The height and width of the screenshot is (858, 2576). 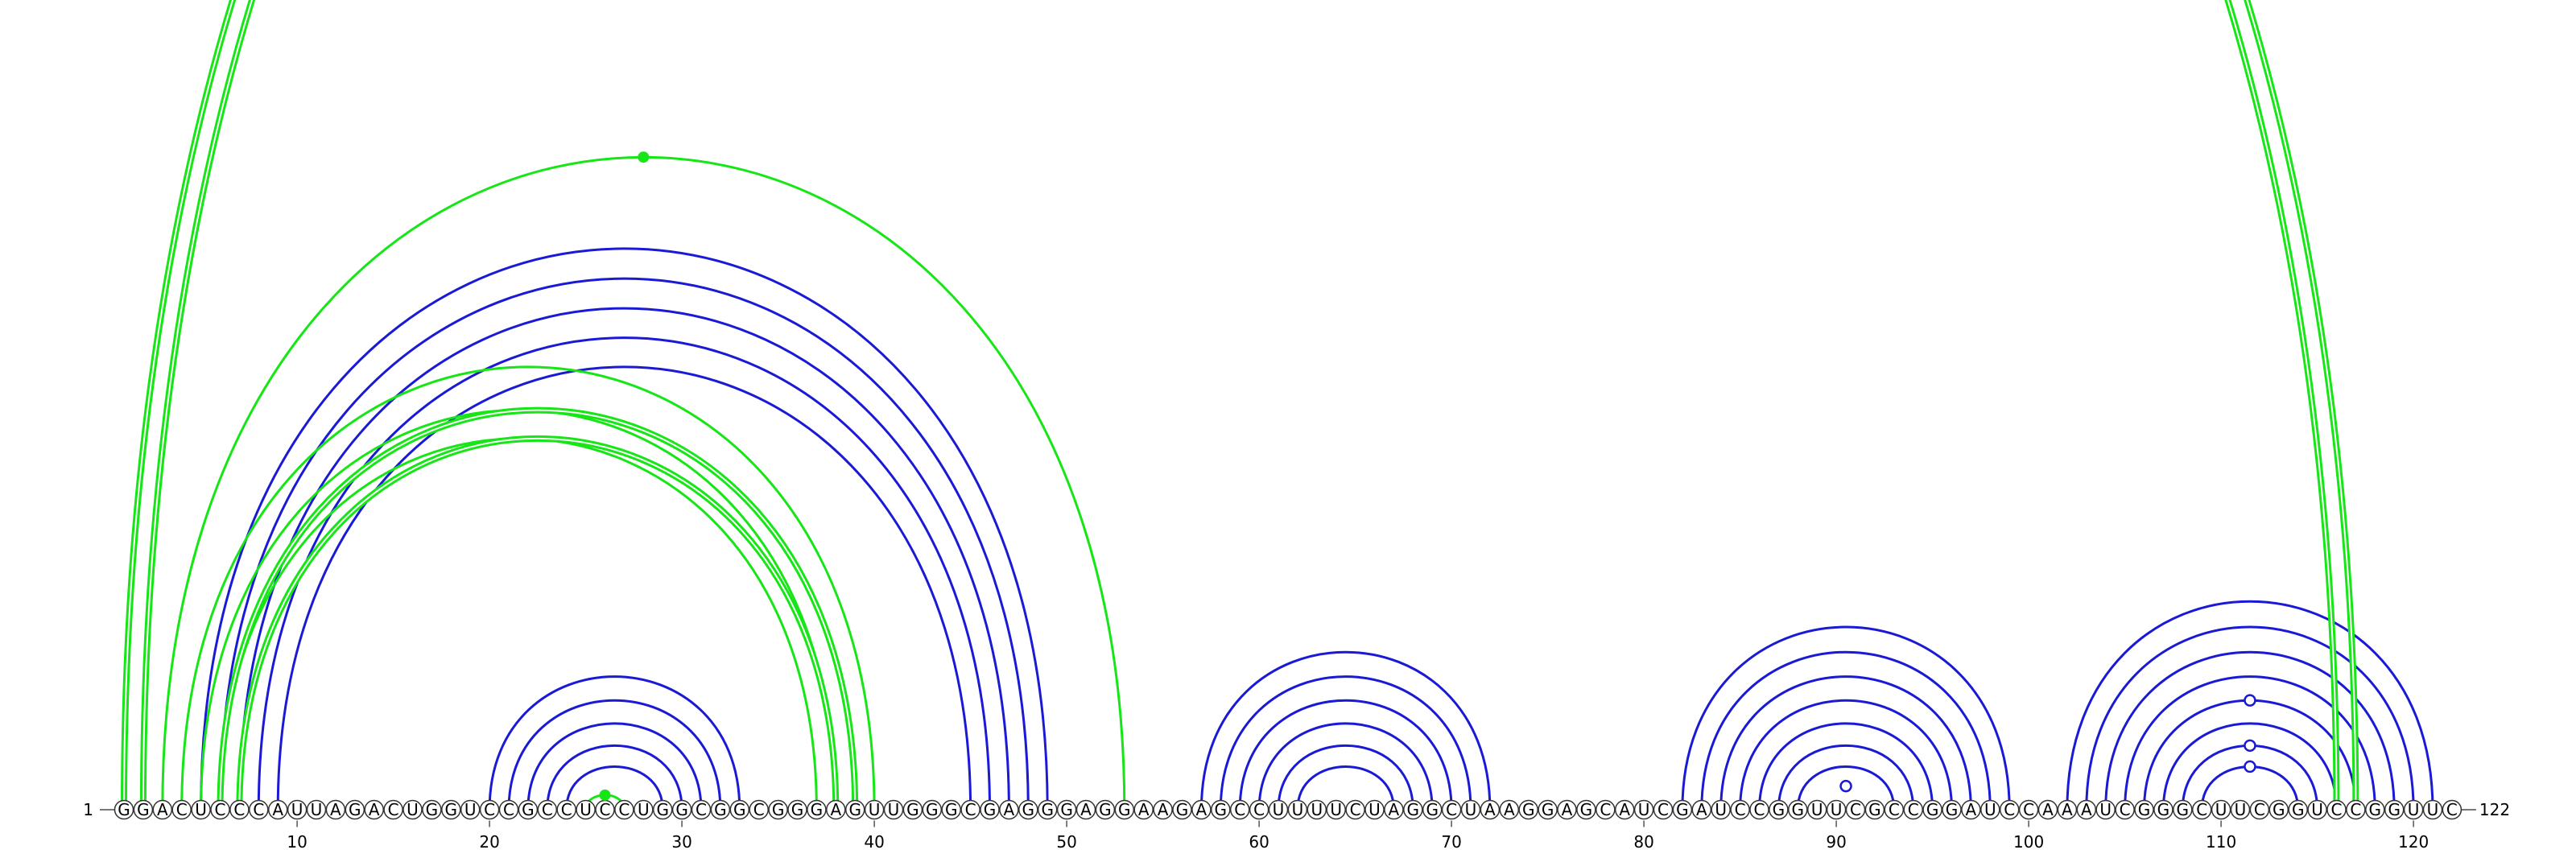 What do you see at coordinates (537, 624) in the screenshot?
I see `green-double-arc-gap` at bounding box center [537, 624].